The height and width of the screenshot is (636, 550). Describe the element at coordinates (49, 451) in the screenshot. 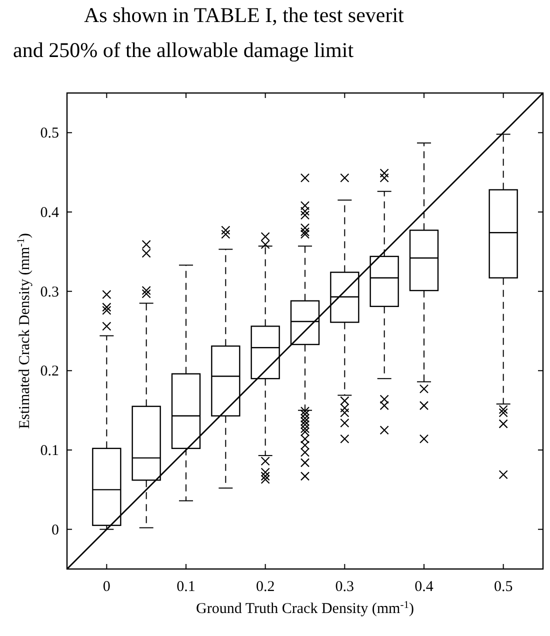

I see `y-tick-label: 0.1` at that location.